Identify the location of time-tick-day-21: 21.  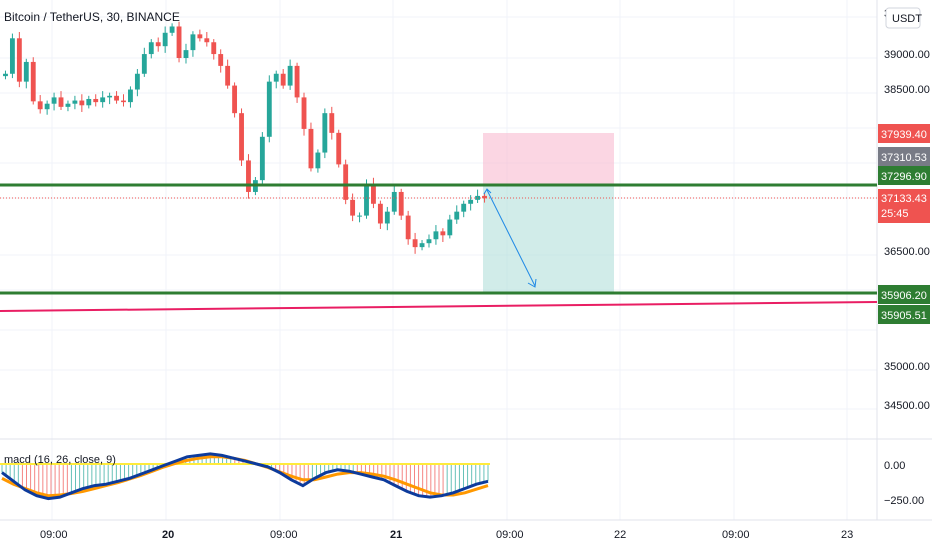
(396, 535).